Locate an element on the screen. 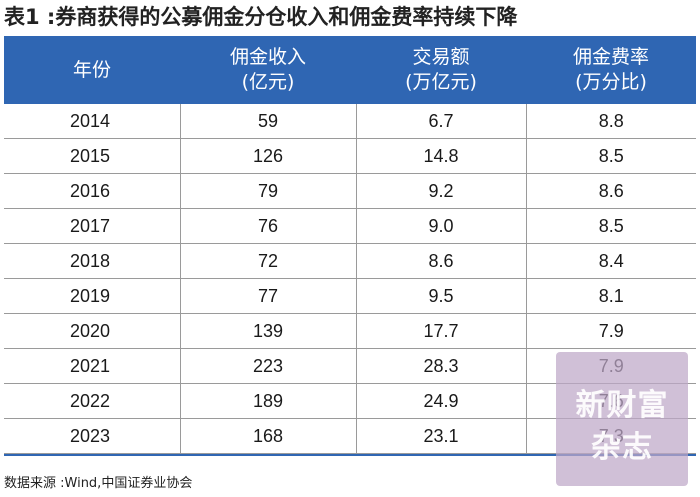 This screenshot has width=700, height=497. cell-commission-income: 79 is located at coordinates (267, 191).